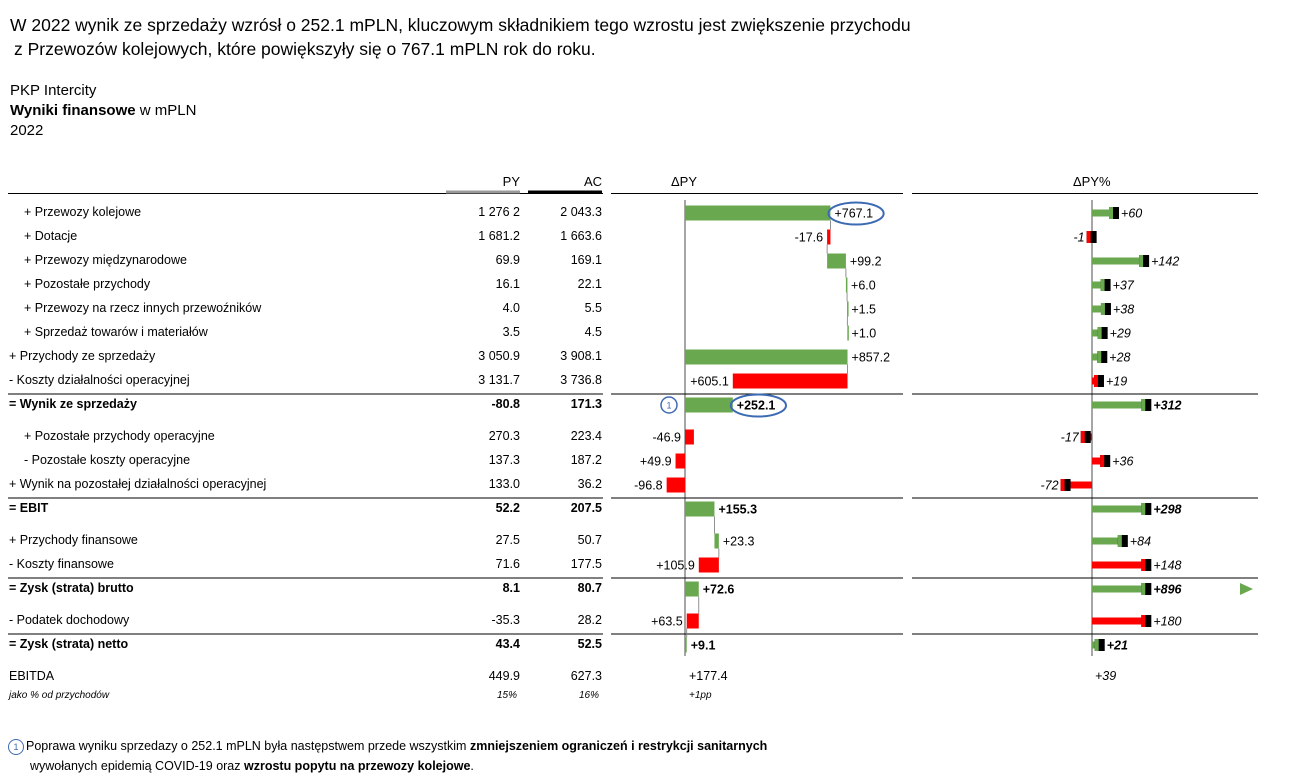 The width and height of the screenshot is (1291, 779). What do you see at coordinates (1246, 589) in the screenshot?
I see `pct-overflow-arrow` at bounding box center [1246, 589].